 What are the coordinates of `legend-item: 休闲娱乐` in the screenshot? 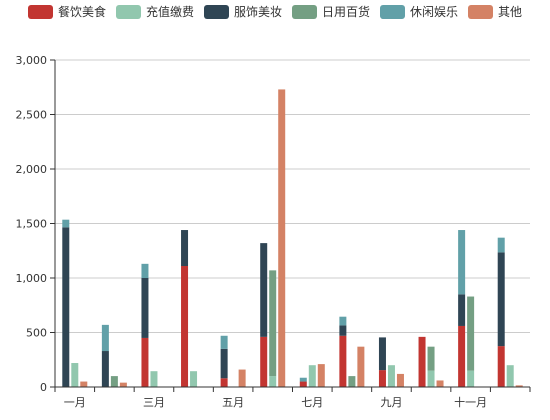 It's located at (419, 12).